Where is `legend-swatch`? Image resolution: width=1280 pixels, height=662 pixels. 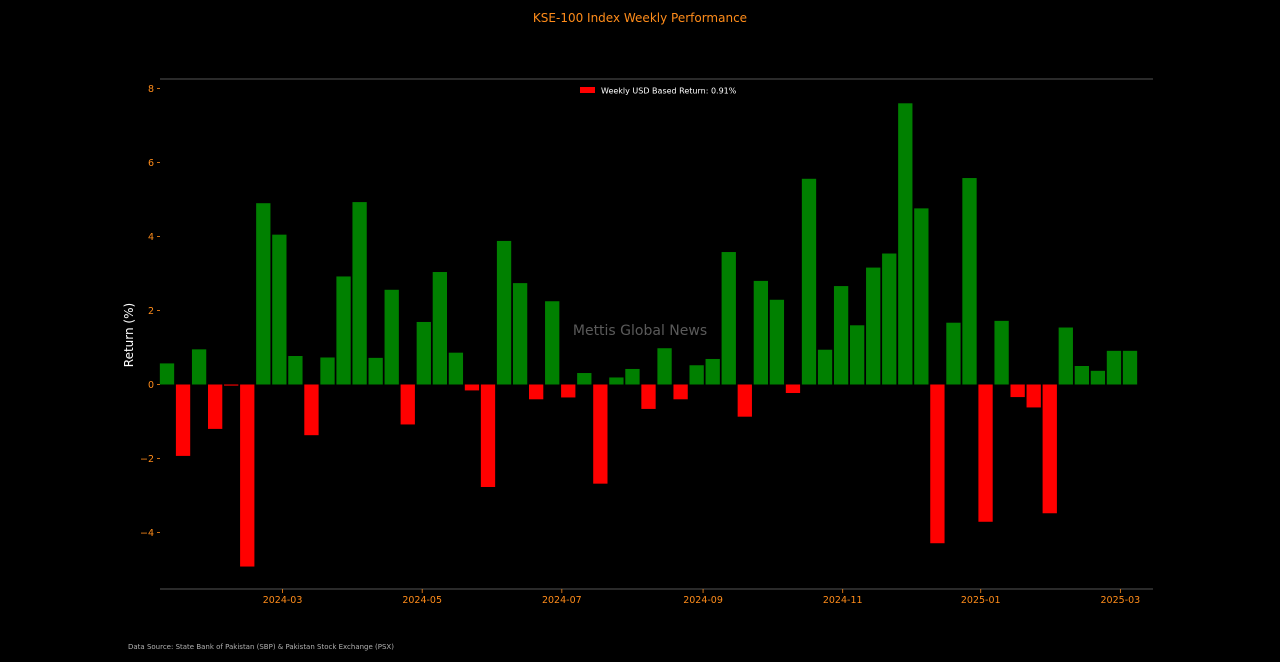 legend-swatch is located at coordinates (587, 90).